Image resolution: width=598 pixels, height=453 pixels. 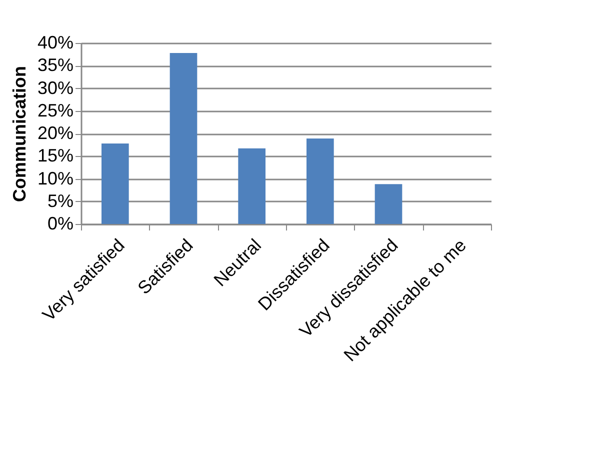 I want to click on y-tick-label: 35%, so click(x=55, y=65).